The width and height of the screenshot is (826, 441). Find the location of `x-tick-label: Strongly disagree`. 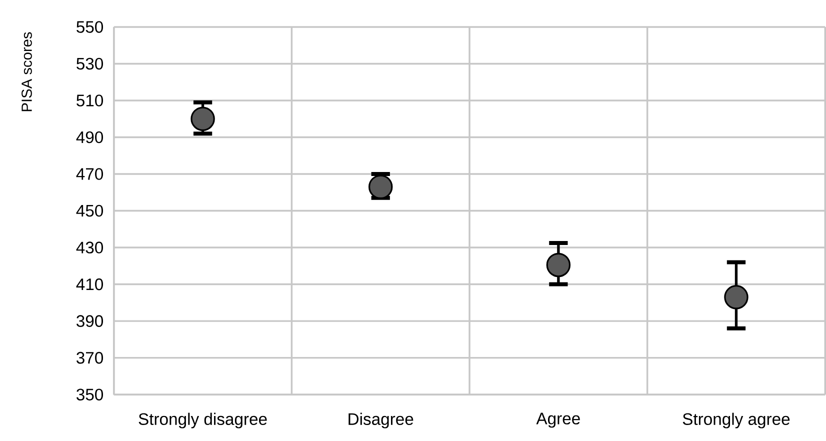

x-tick-label: Strongly disagree is located at coordinates (202, 421).